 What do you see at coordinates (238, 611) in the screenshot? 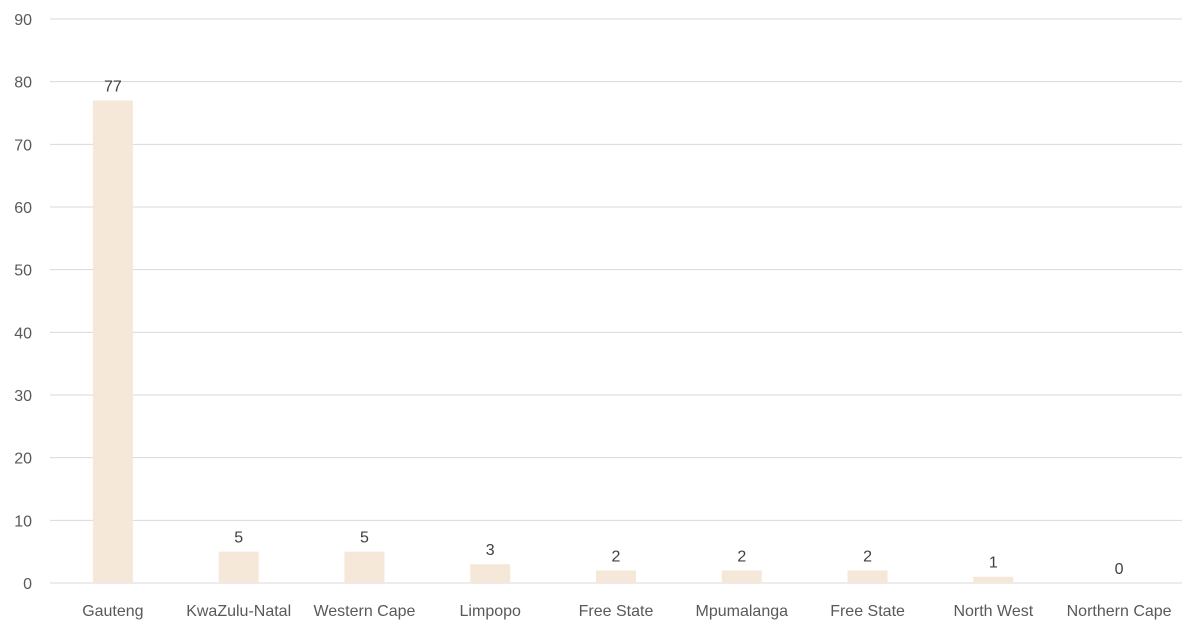
I see `x-tick-label: KwaZulu-Natal` at bounding box center [238, 611].